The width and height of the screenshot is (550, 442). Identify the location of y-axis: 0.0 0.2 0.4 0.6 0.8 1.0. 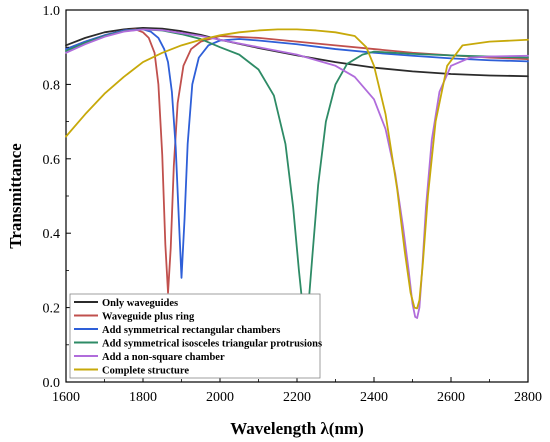
(57, 197).